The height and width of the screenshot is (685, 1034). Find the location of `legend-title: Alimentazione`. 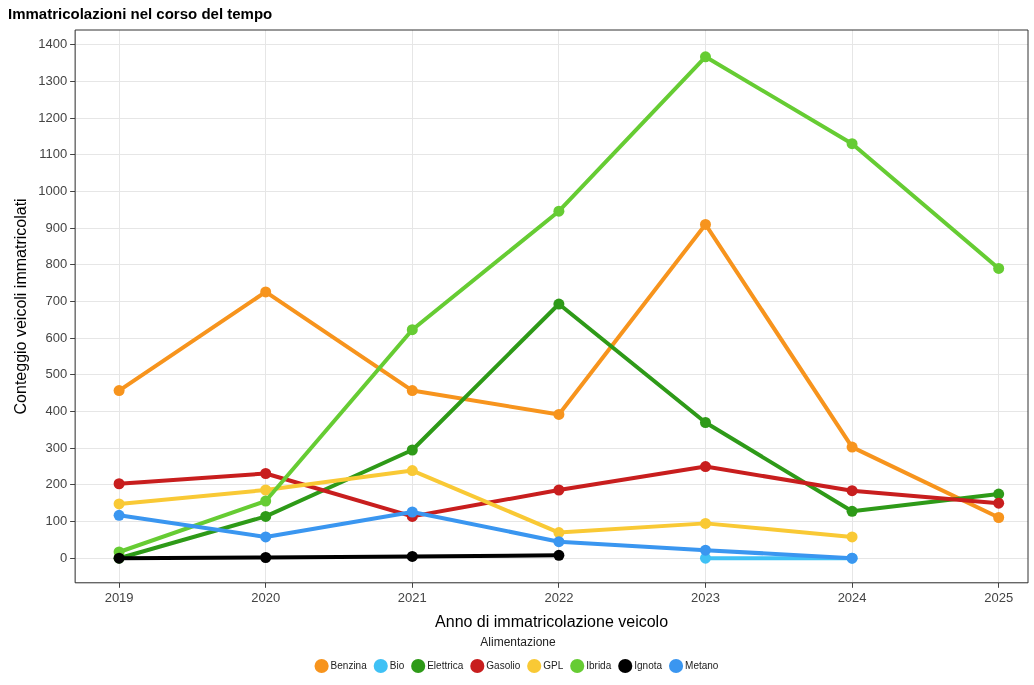

legend-title: Alimentazione is located at coordinates (518, 641).